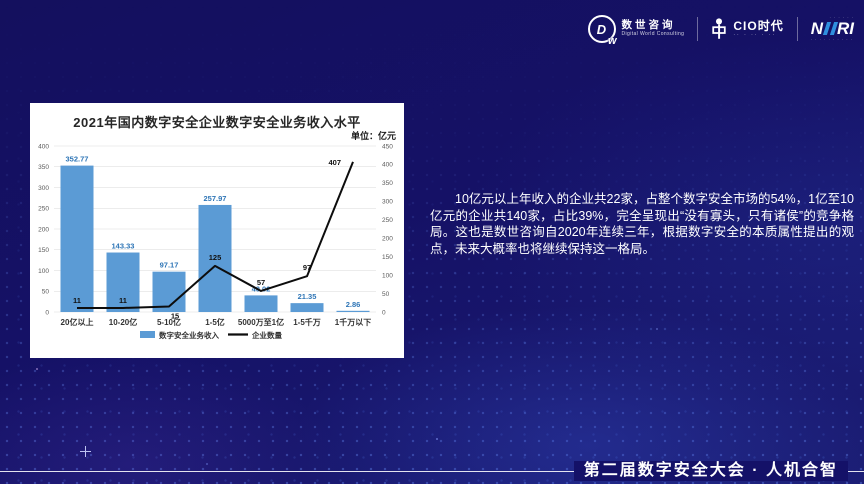 The height and width of the screenshot is (484, 864). I want to click on svg-text: 352.77, so click(77, 159).